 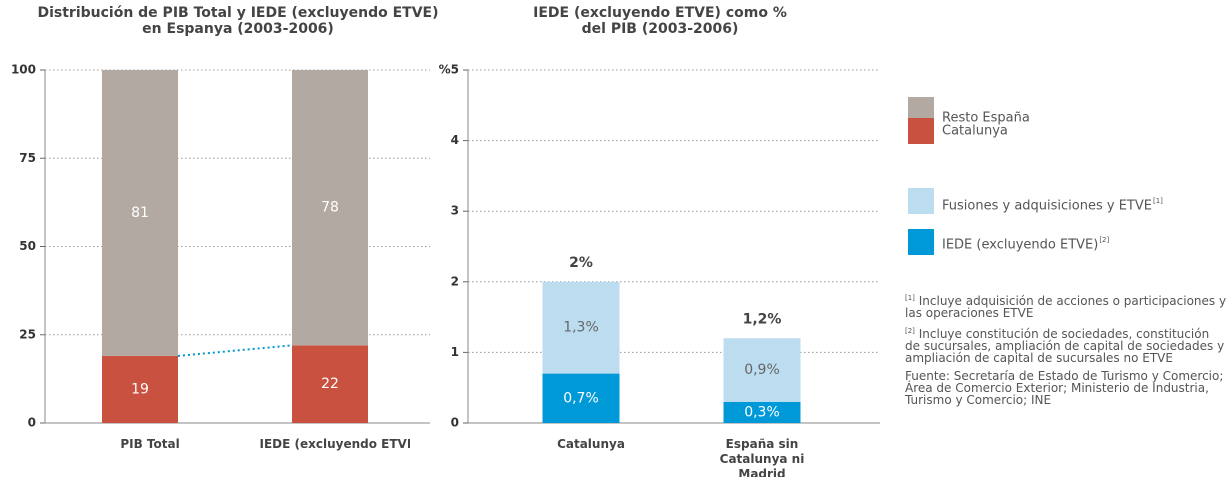 I want to click on x-tick-label: Catalunya, so click(x=591, y=444).